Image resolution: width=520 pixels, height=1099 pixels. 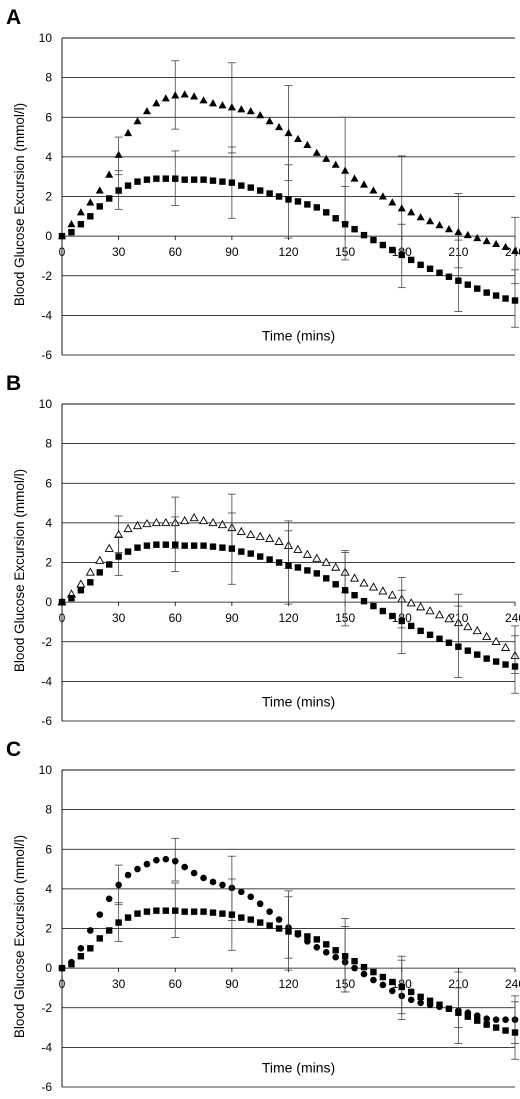 What do you see at coordinates (48, 157) in the screenshot?
I see `y-tick-label: 4` at bounding box center [48, 157].